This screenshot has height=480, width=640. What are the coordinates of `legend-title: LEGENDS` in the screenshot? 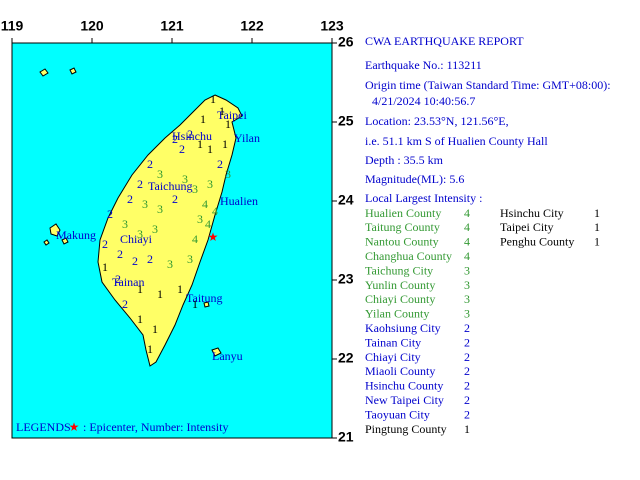 It's located at (43, 427).